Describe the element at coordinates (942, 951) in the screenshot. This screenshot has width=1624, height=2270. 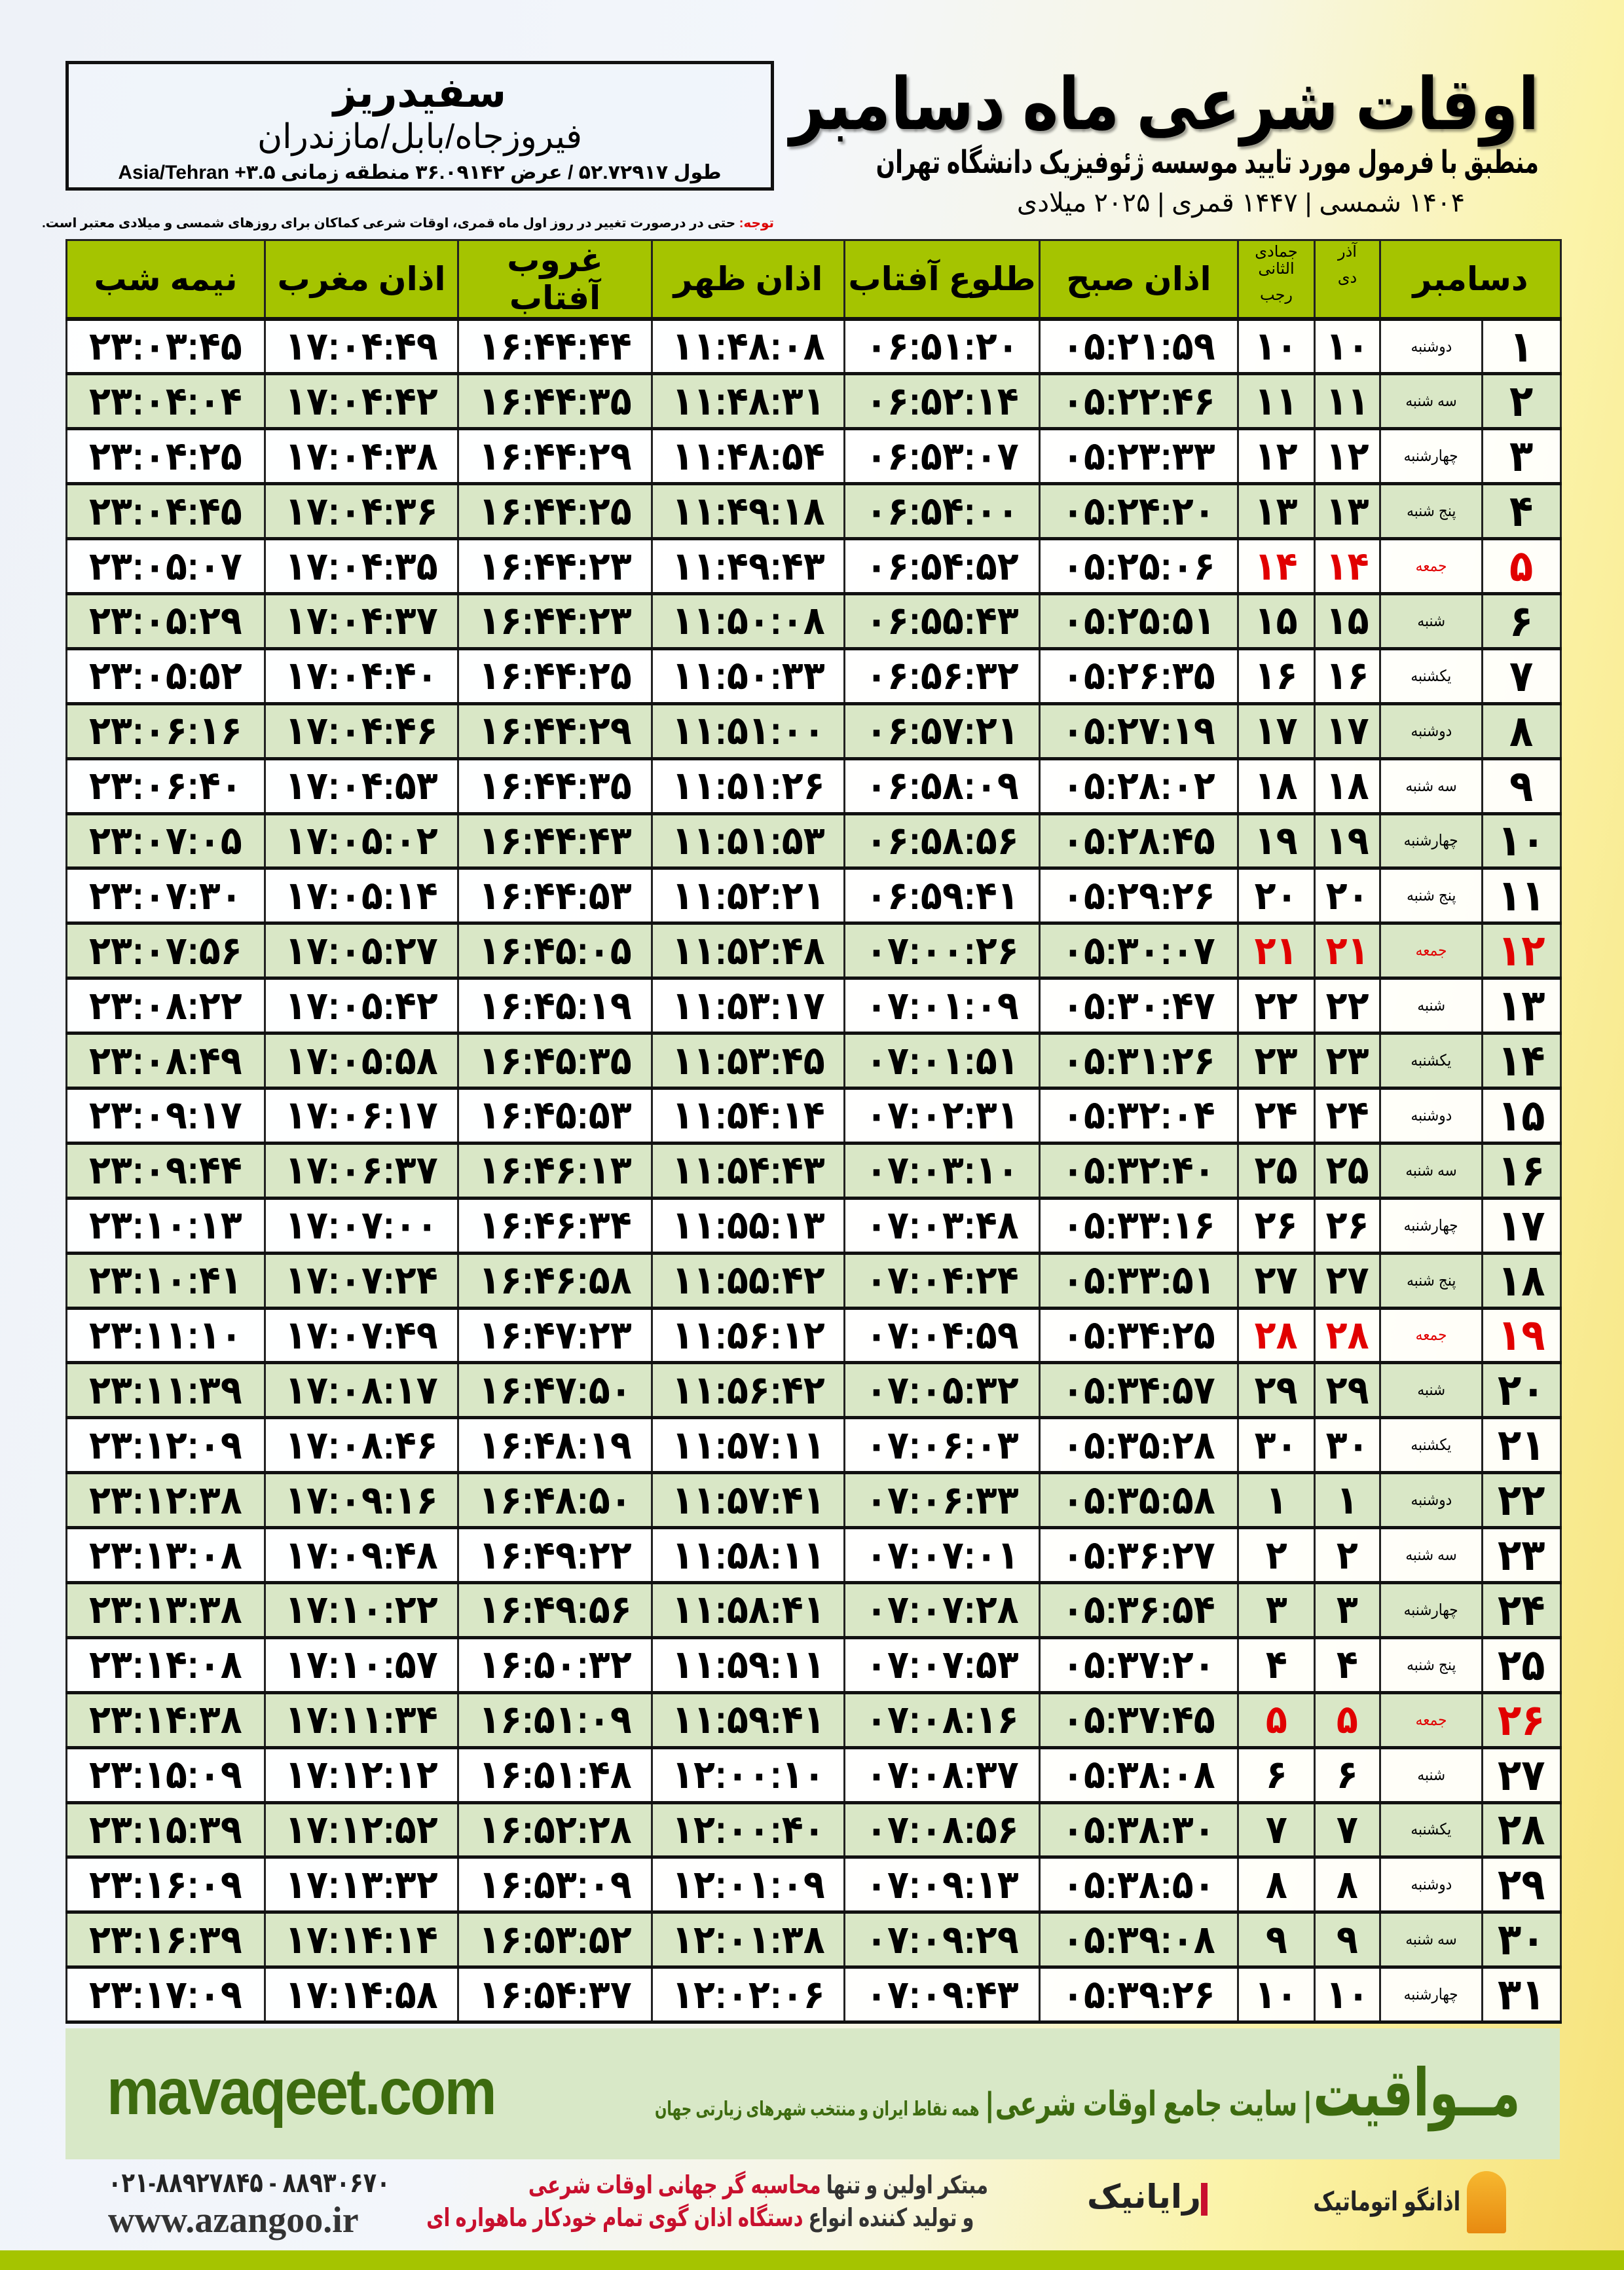
I see `cell-tolu: ۰۷:۰۰:۲۶` at that location.